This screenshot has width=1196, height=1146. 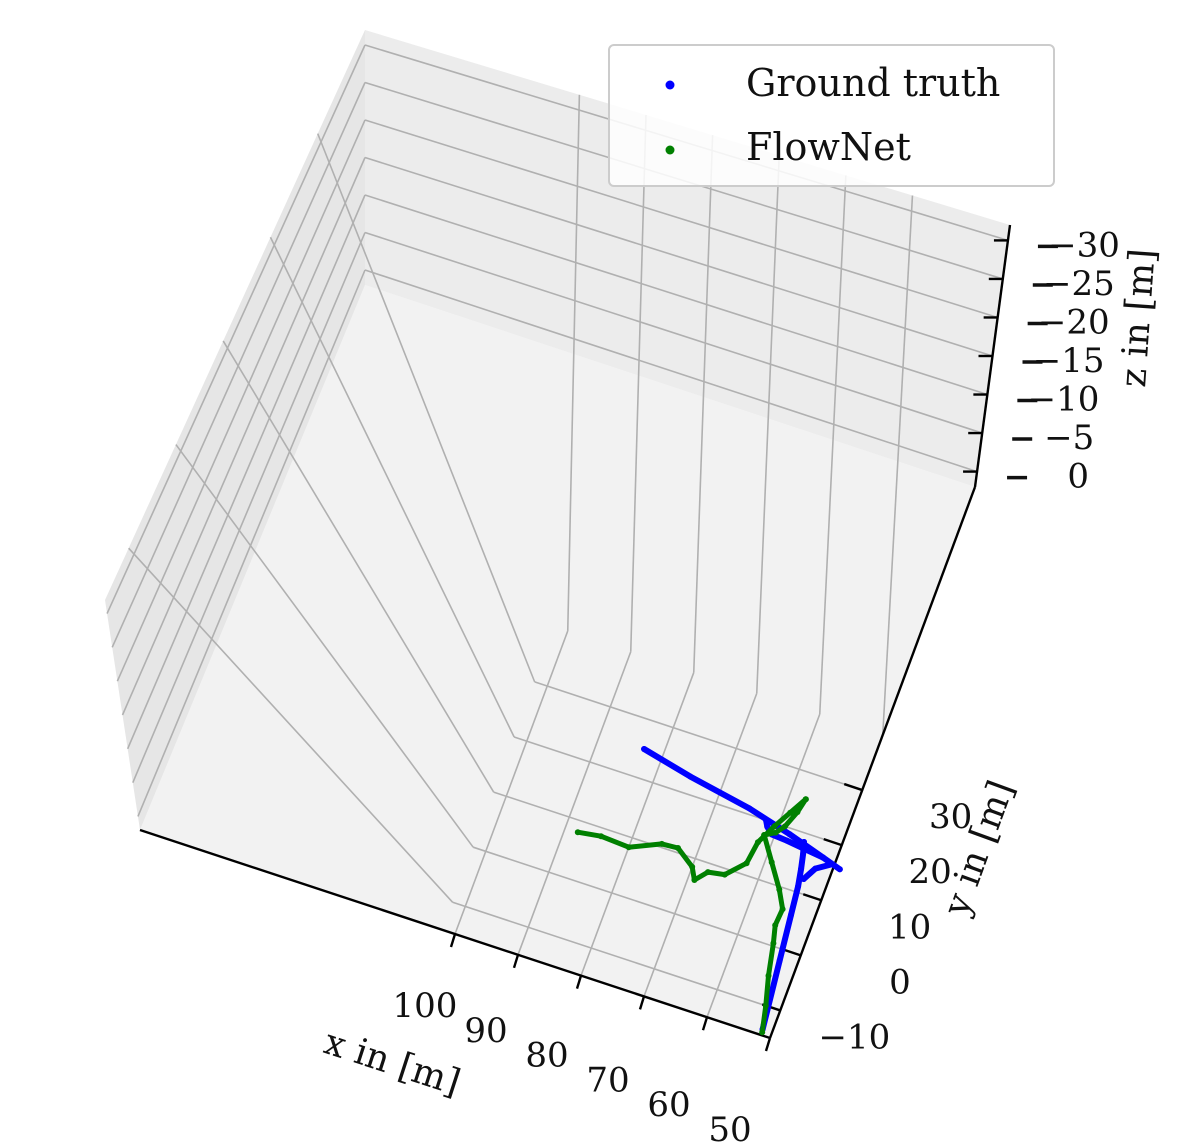 I want to click on series-layer, so click(x=708, y=891).